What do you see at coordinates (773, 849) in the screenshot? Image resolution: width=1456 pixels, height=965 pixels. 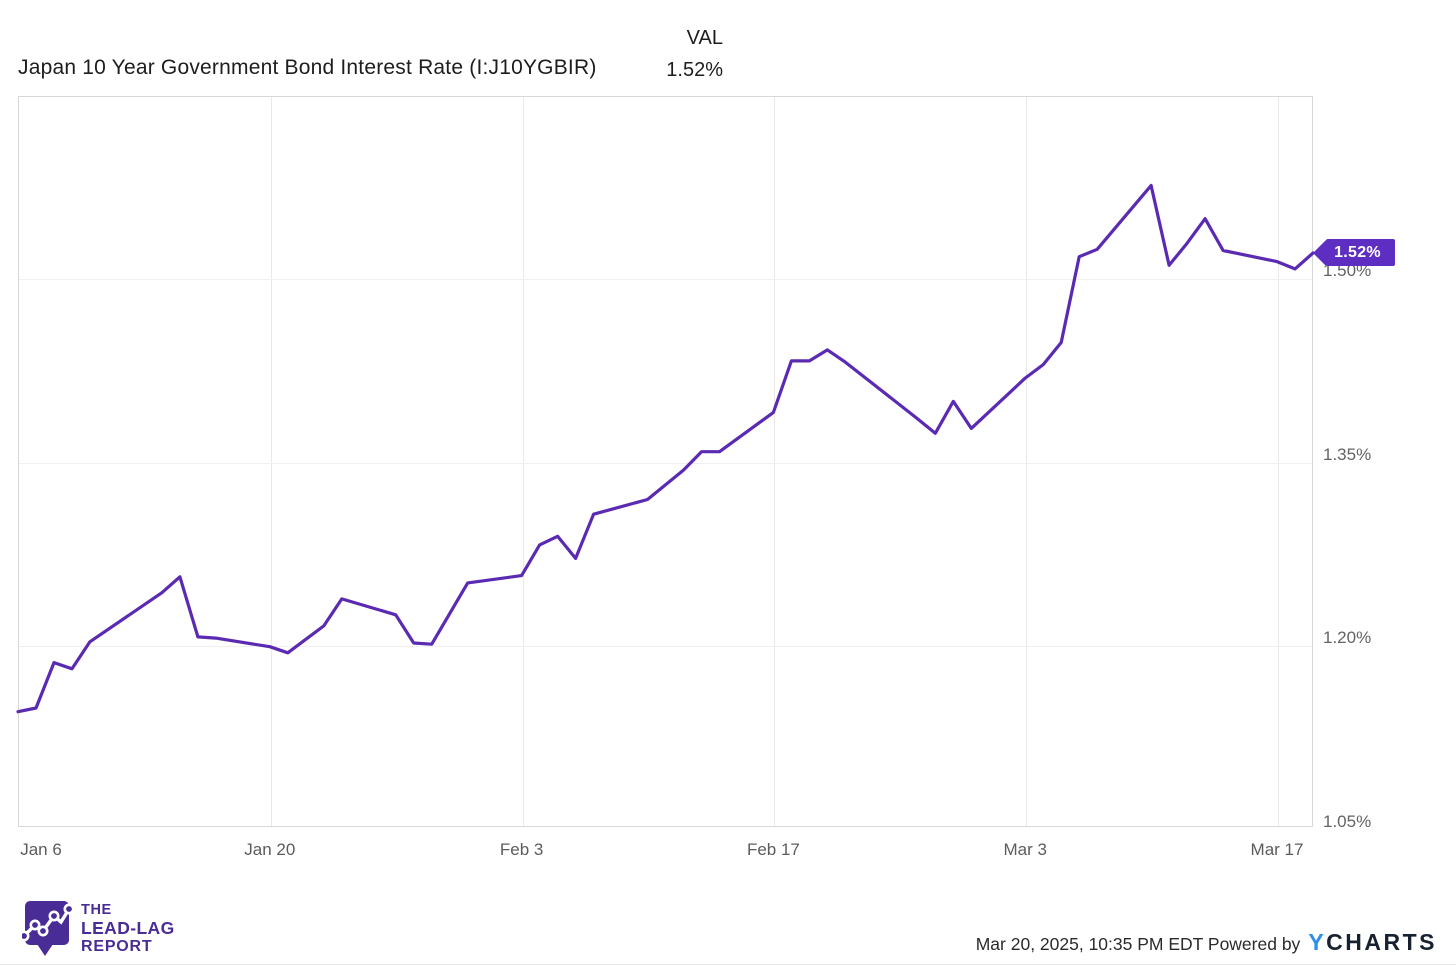 I see `x-axis-tick-label: Feb 17` at bounding box center [773, 849].